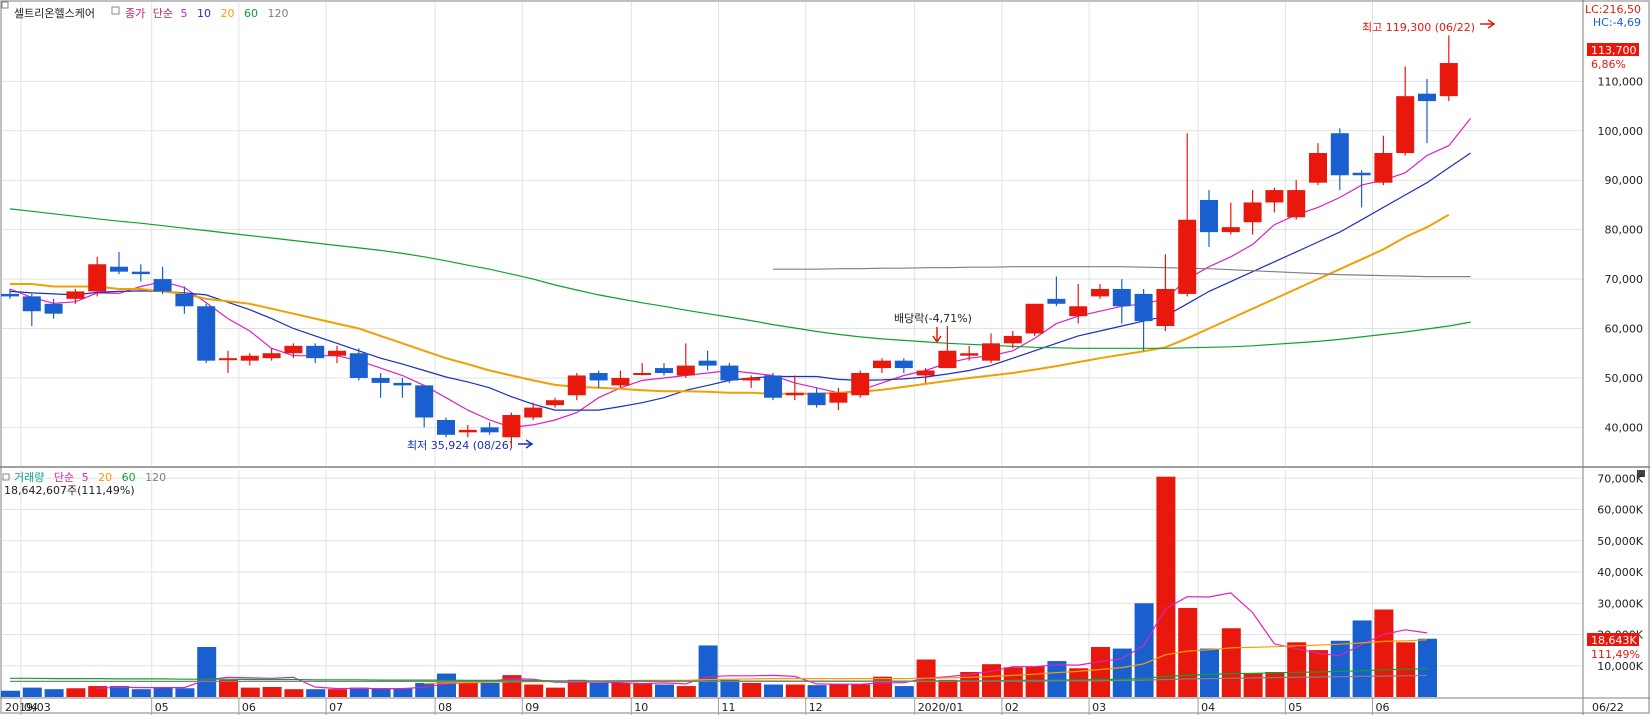 Image resolution: width=1650 pixels, height=715 pixels. Describe the element at coordinates (228, 13) in the screenshot. I see `price-legend-period-20: 20` at that location.